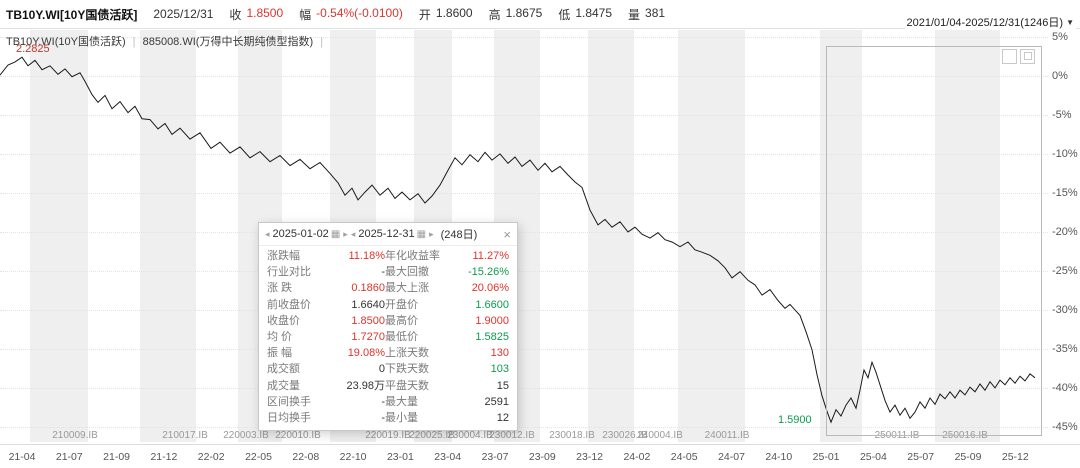 This screenshot has height=468, width=1080. What do you see at coordinates (655, 12) in the screenshot?
I see `quote-field-value: 381` at bounding box center [655, 12].